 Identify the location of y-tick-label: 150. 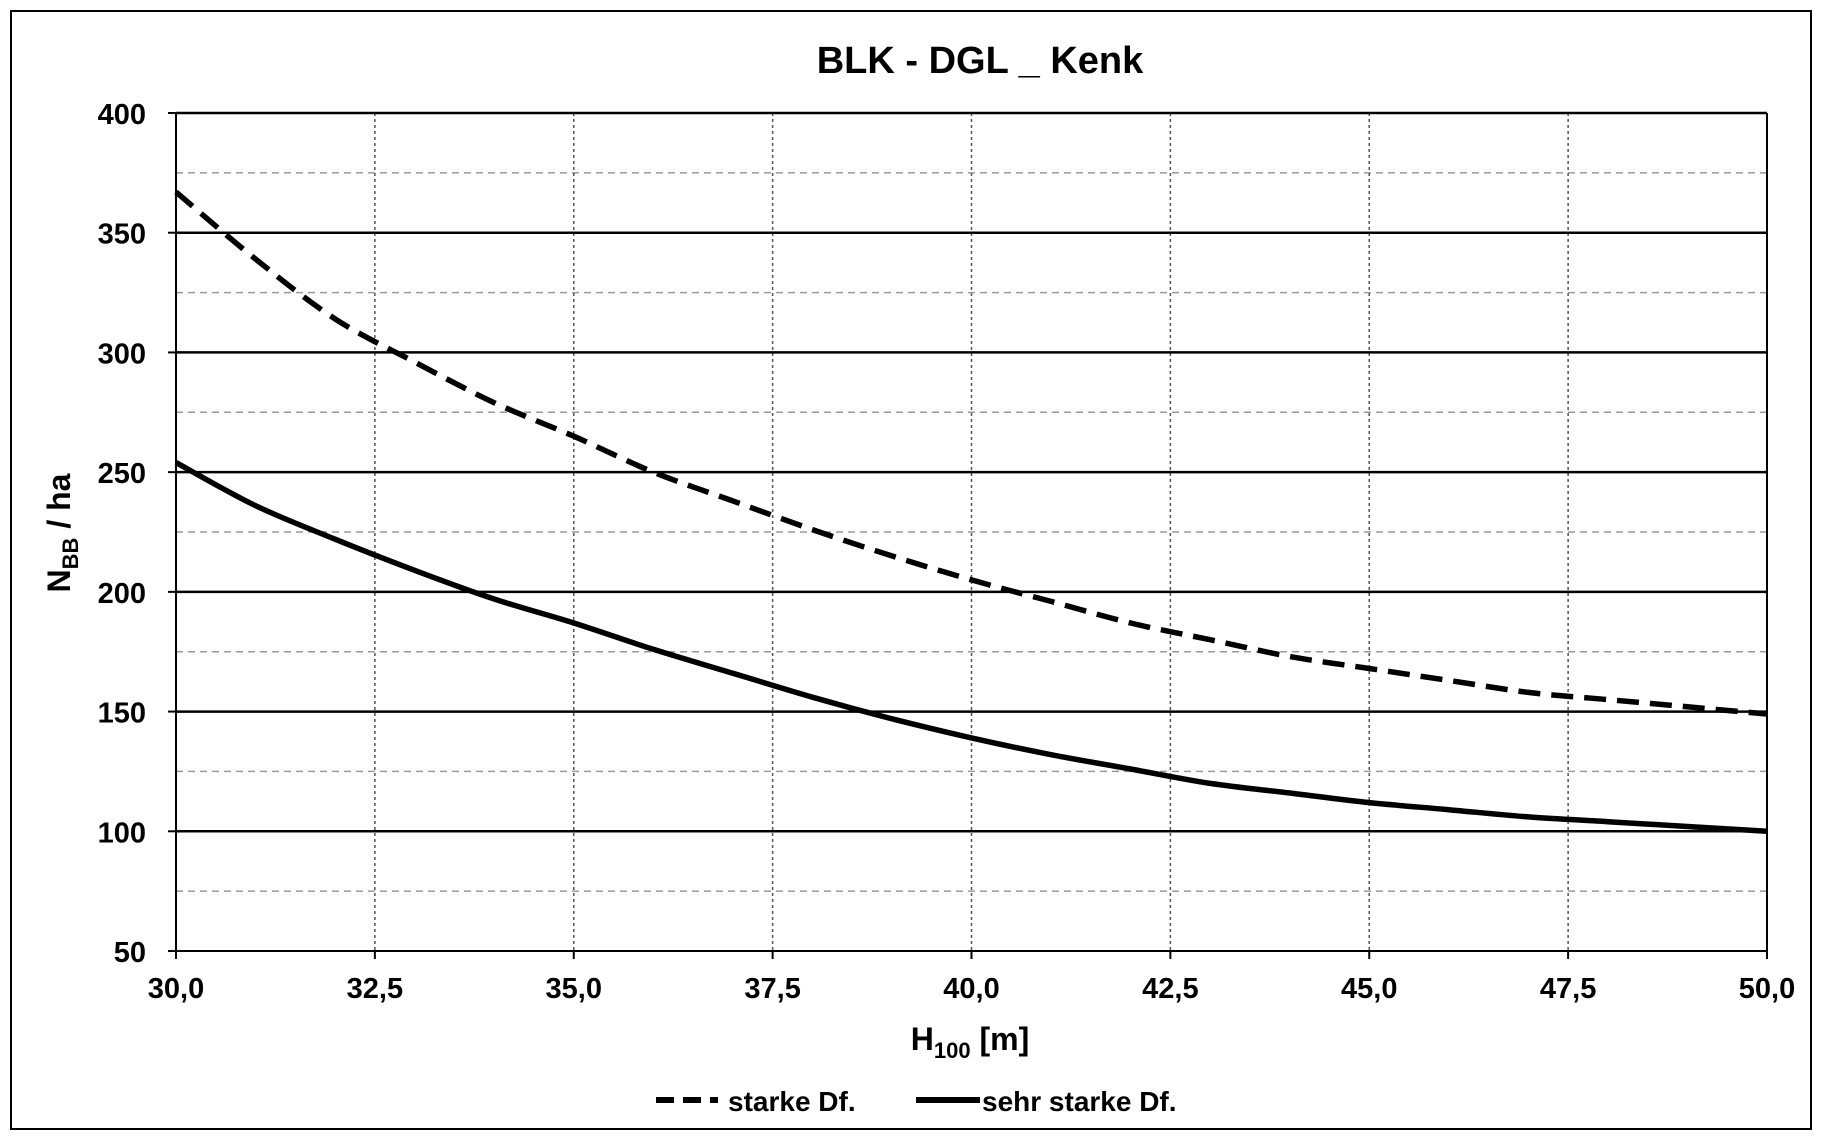
(122, 714).